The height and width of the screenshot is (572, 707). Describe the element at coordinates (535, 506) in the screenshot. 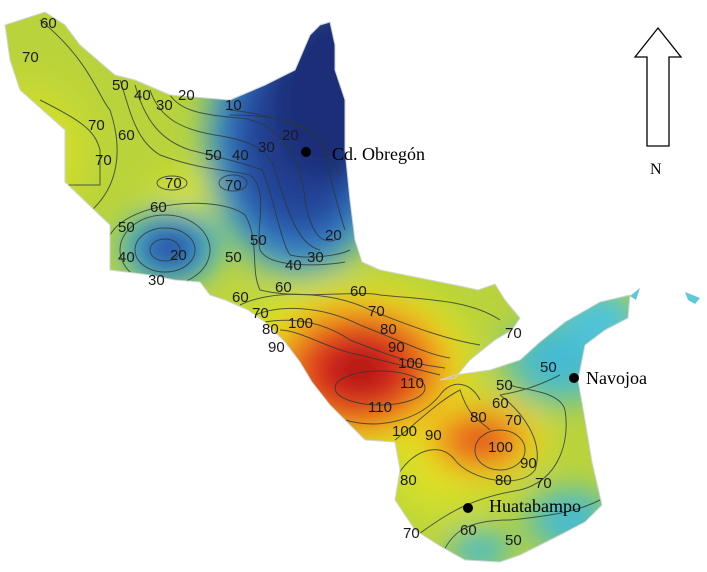

I see `city-label: Huatabampo` at that location.